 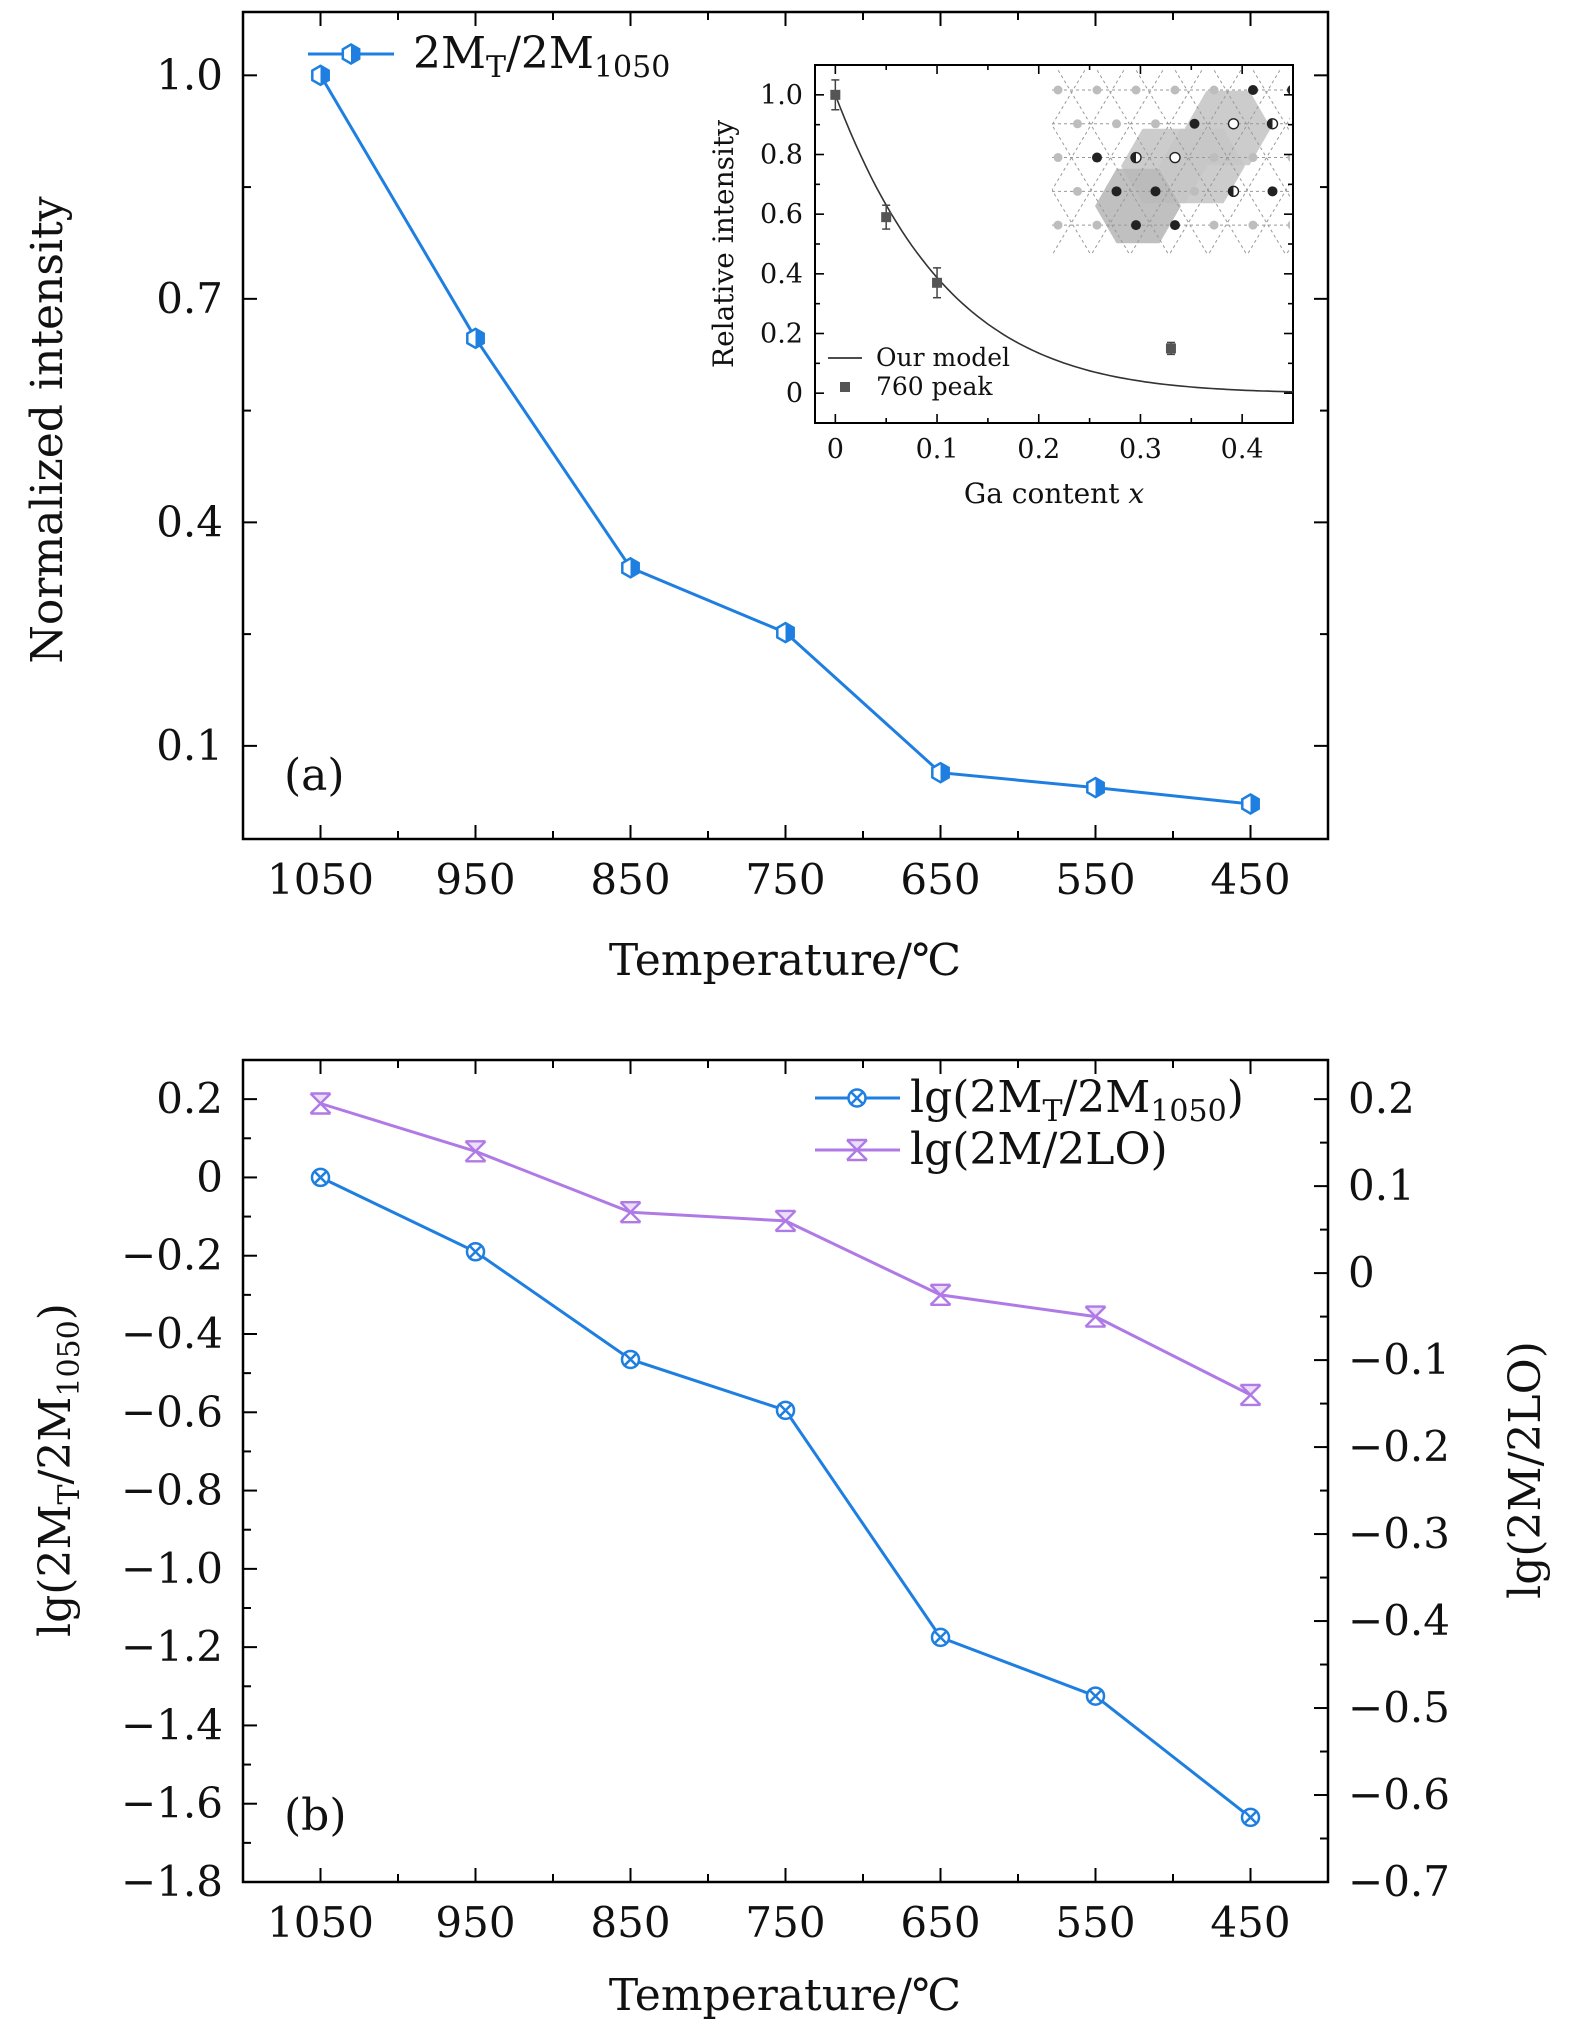 What do you see at coordinates (172, 1490) in the screenshot?
I see `y-tick-label-left-b: −0.8` at bounding box center [172, 1490].